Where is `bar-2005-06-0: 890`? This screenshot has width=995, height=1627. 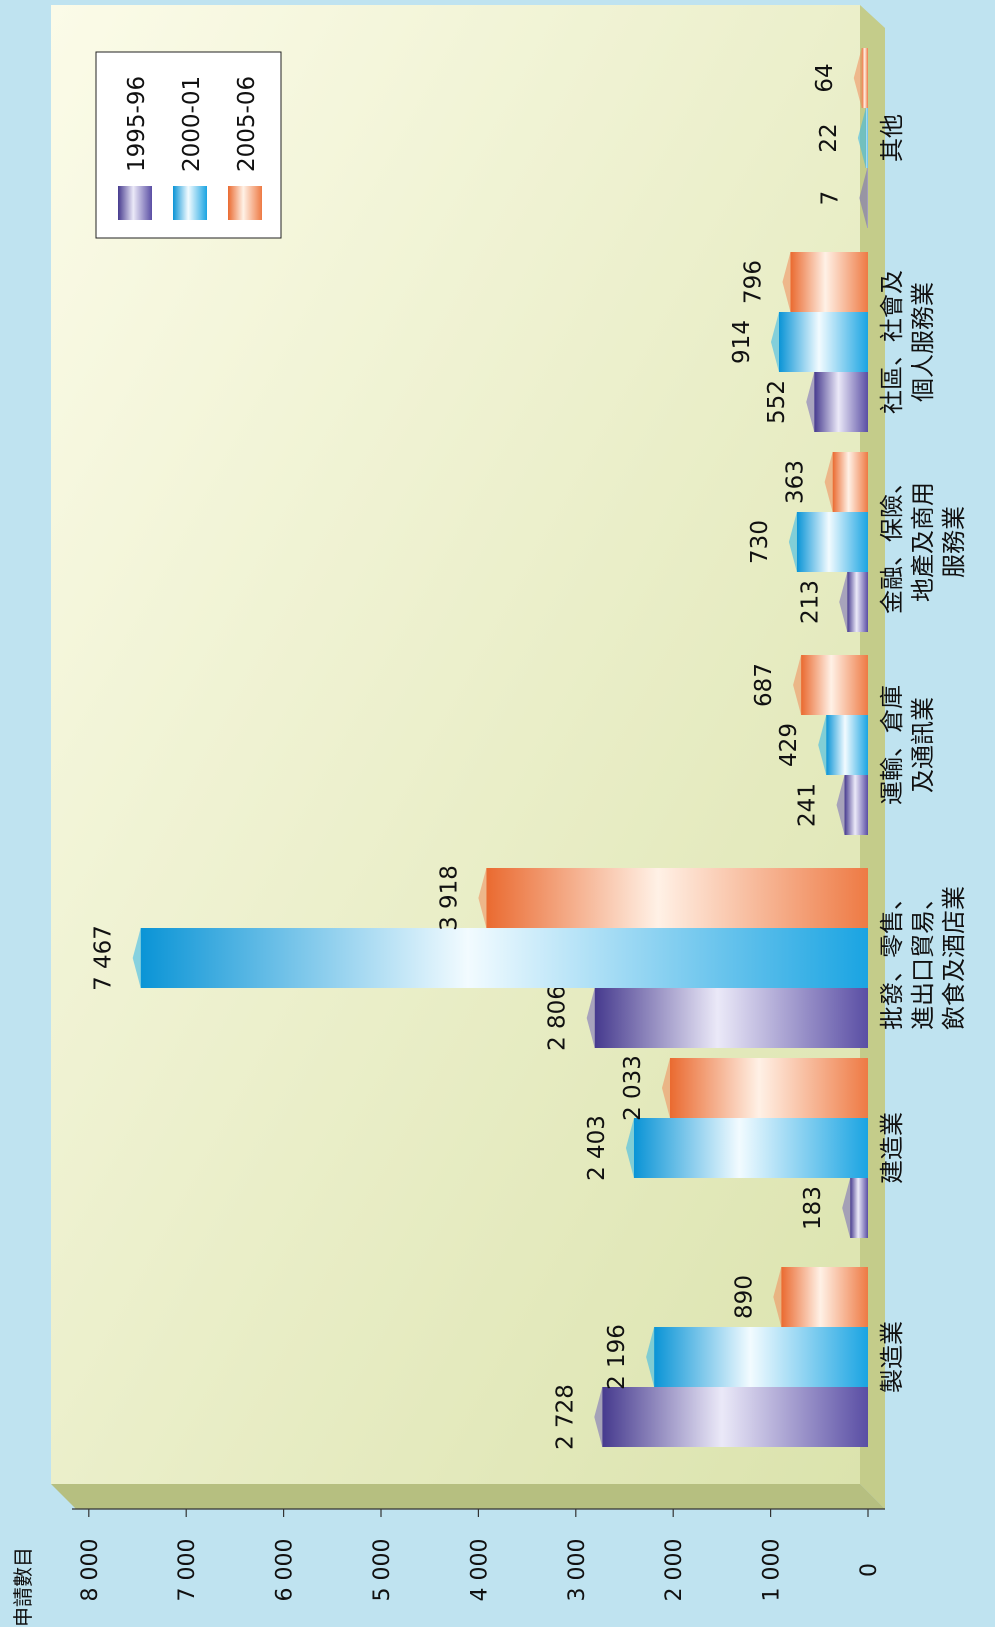 bar-2005-06-0: 890 is located at coordinates (799, 1297).